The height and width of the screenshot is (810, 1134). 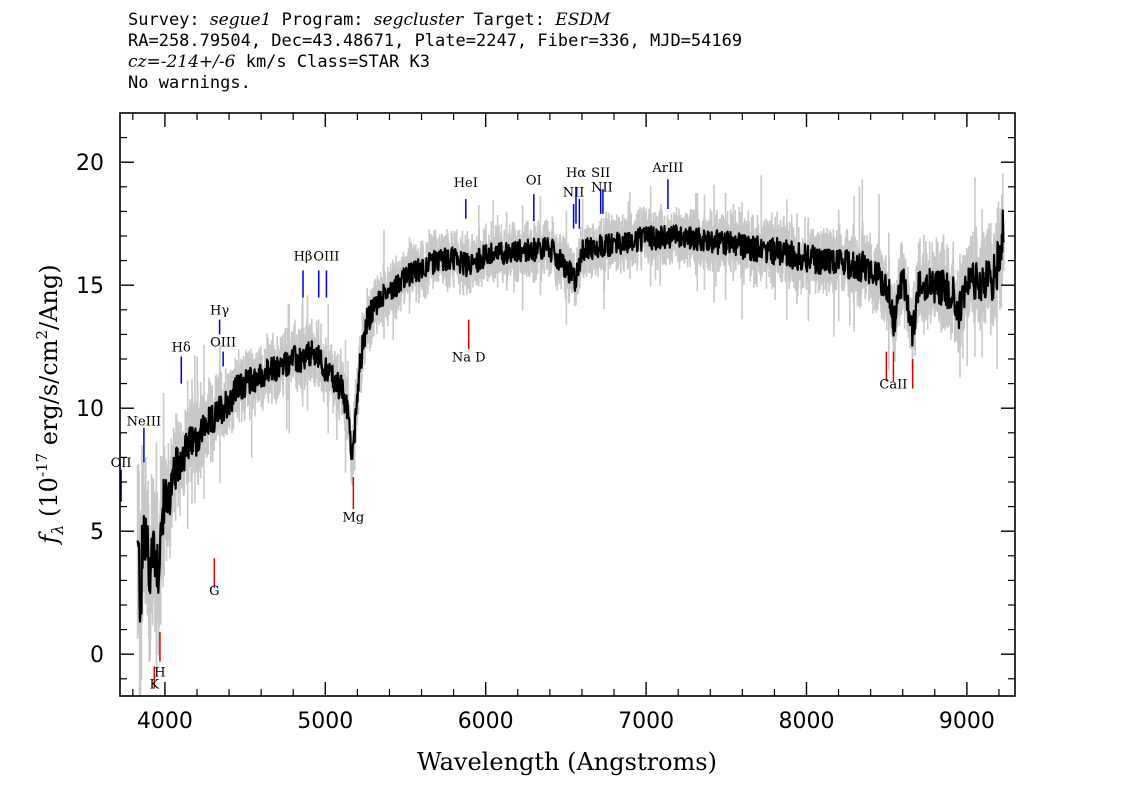 What do you see at coordinates (181, 348) in the screenshot?
I see `emission-line-label: Hδ` at bounding box center [181, 348].